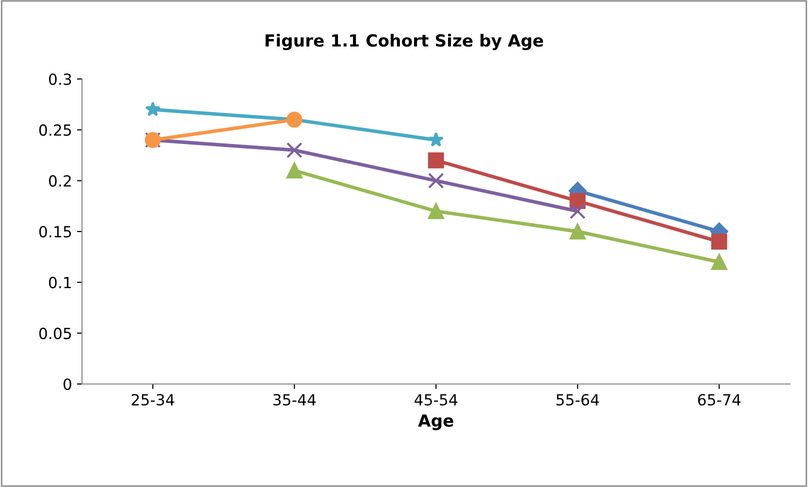 Image resolution: width=808 pixels, height=487 pixels. I want to click on y-tick-label: 0, so click(68, 384).